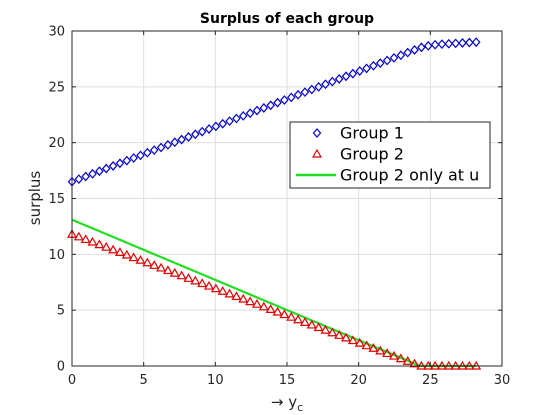 This screenshot has width=554, height=415. I want to click on chart-title: Surplus of each group, so click(287, 19).